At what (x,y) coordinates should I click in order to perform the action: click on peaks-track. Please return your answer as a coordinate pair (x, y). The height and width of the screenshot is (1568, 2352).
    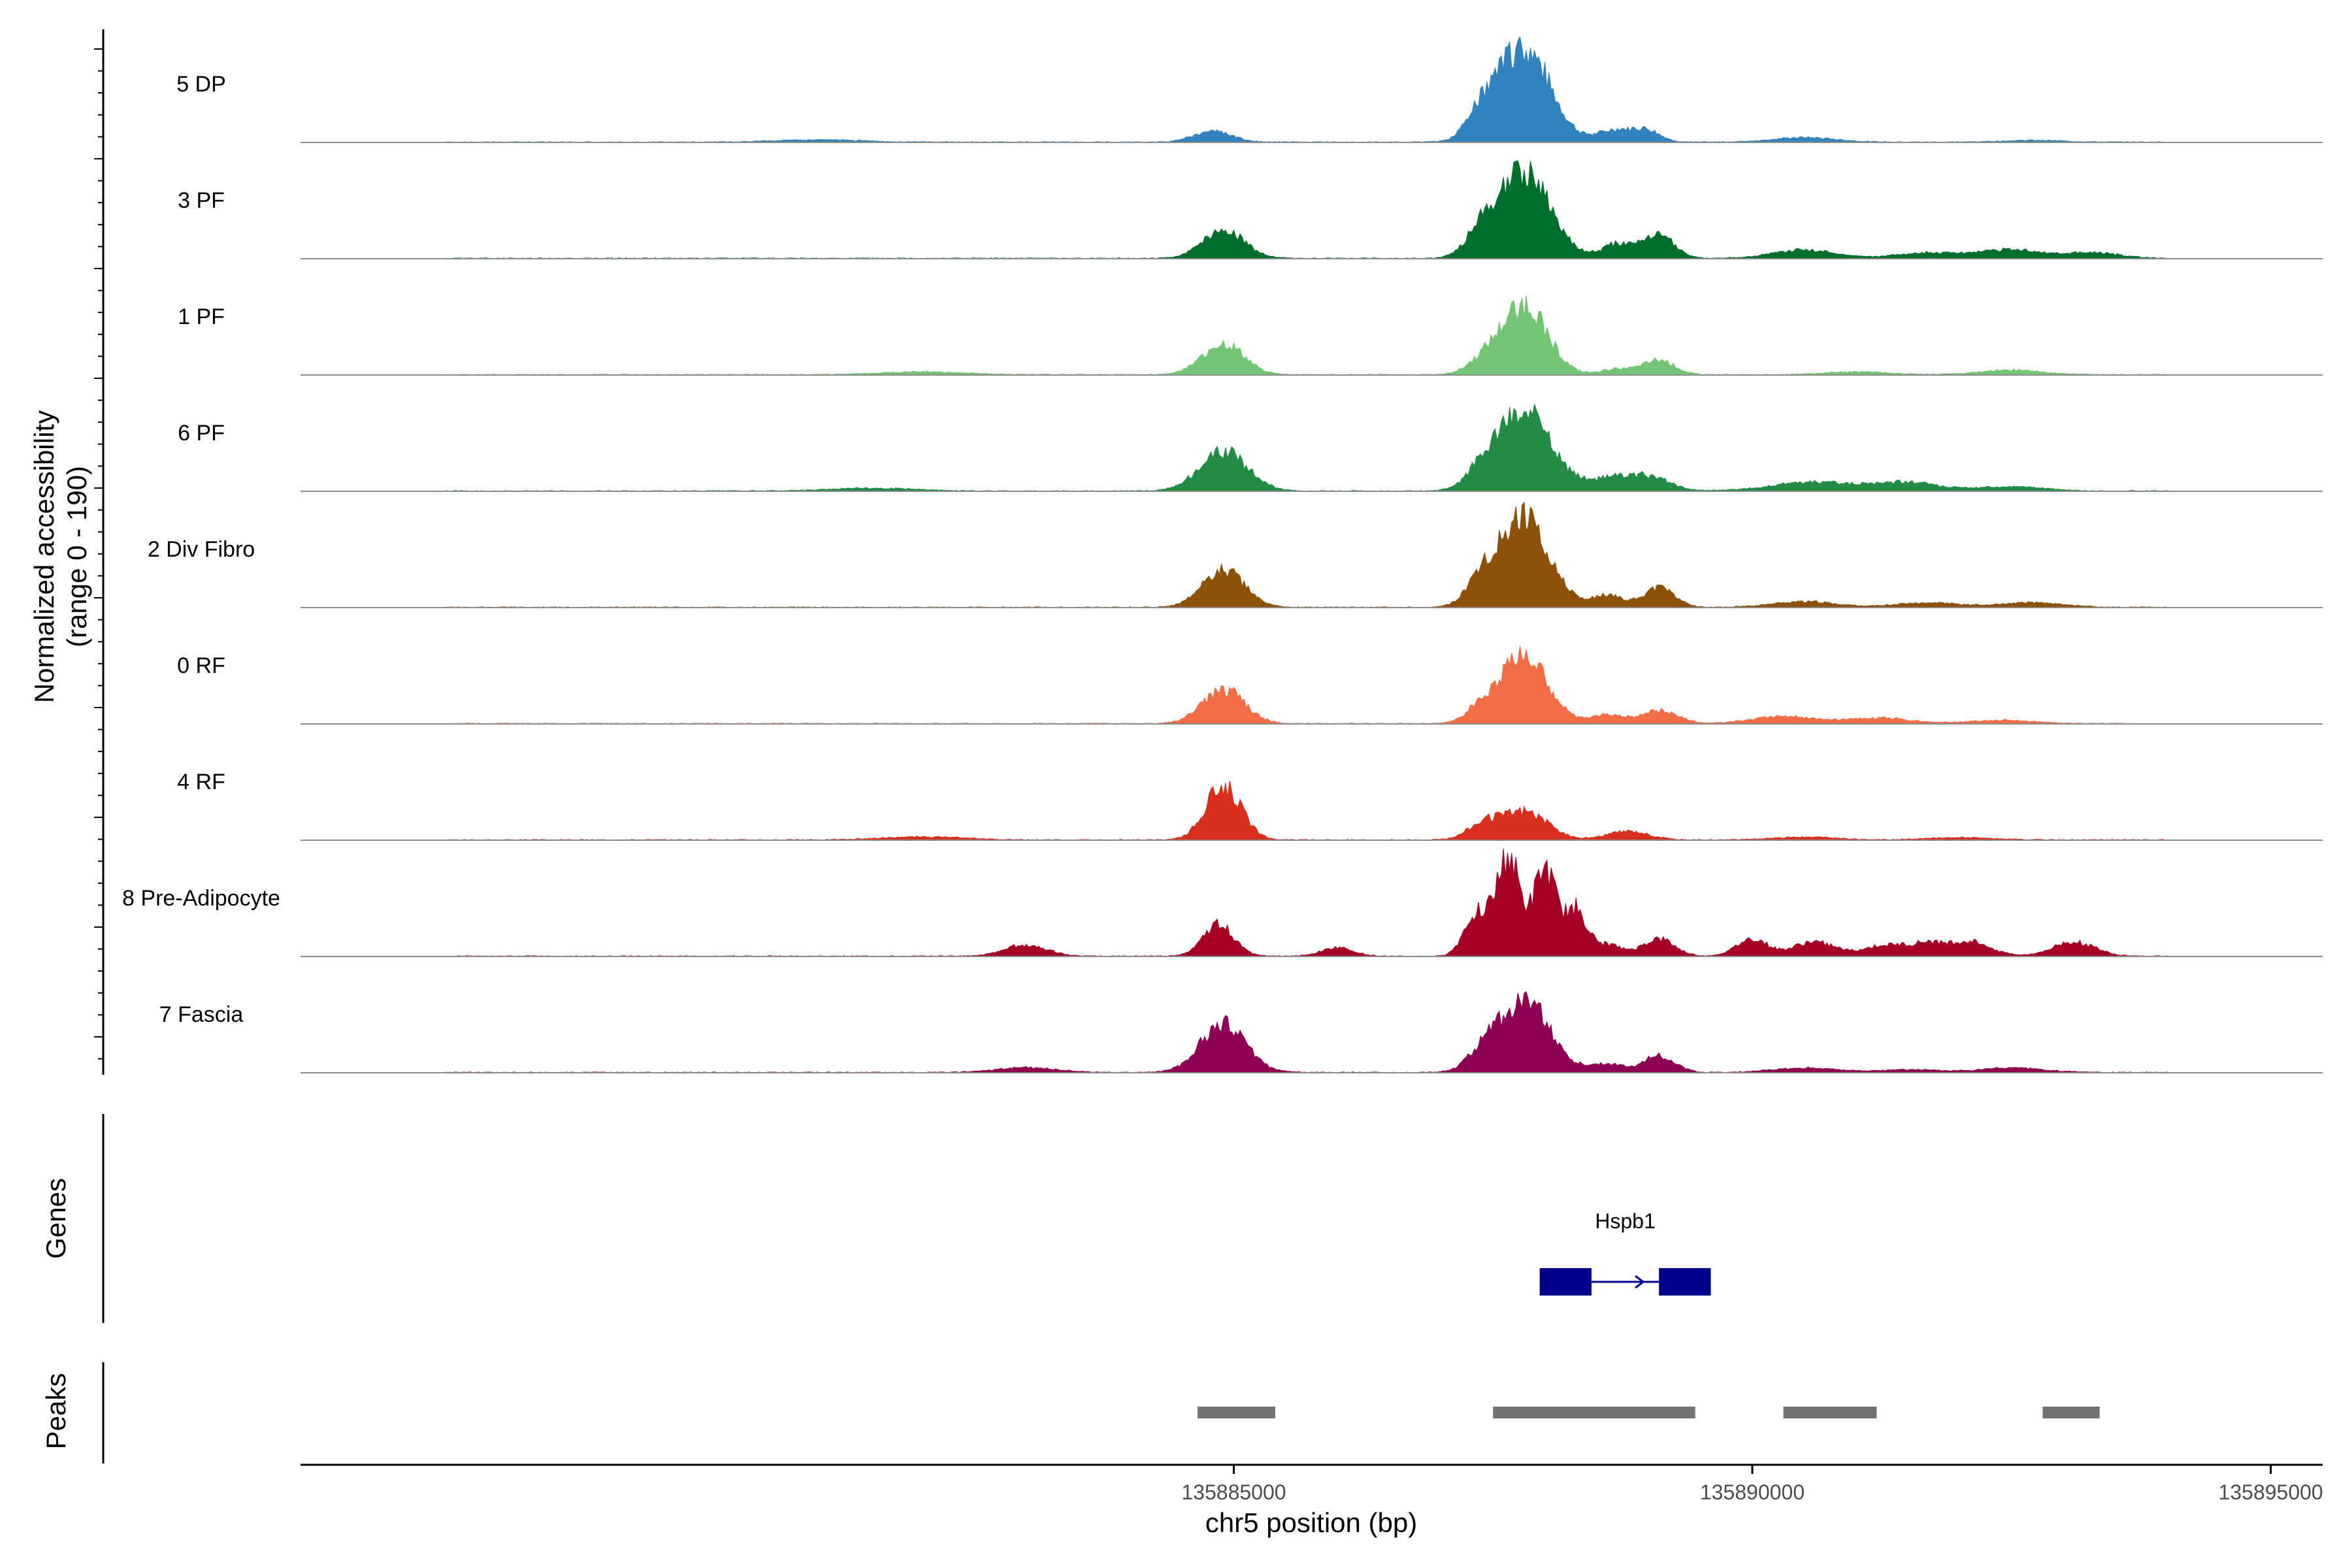
    Looking at the image, I should click on (1101, 1412).